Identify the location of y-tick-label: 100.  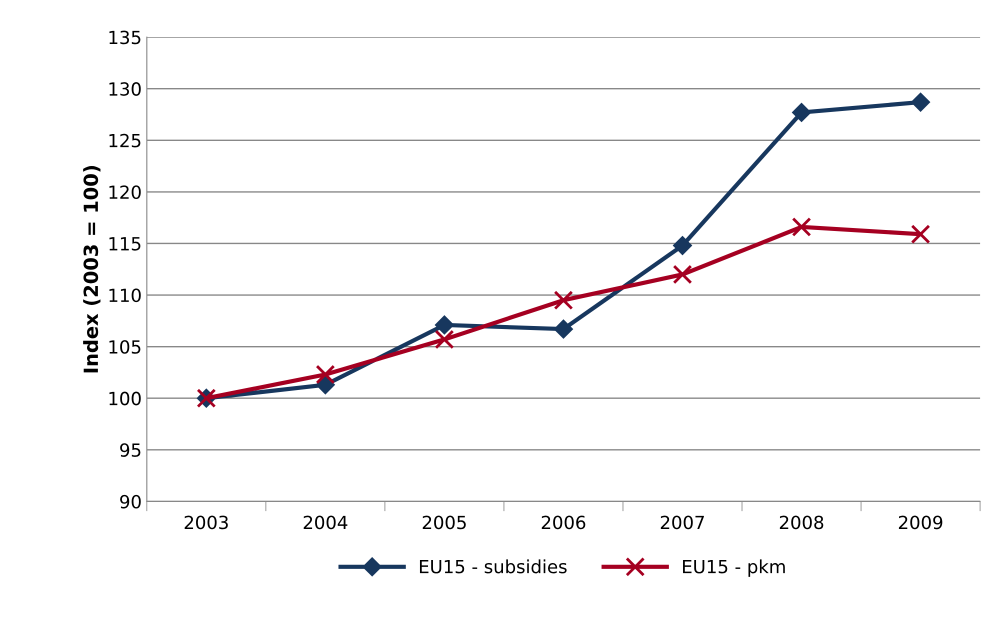
(125, 399).